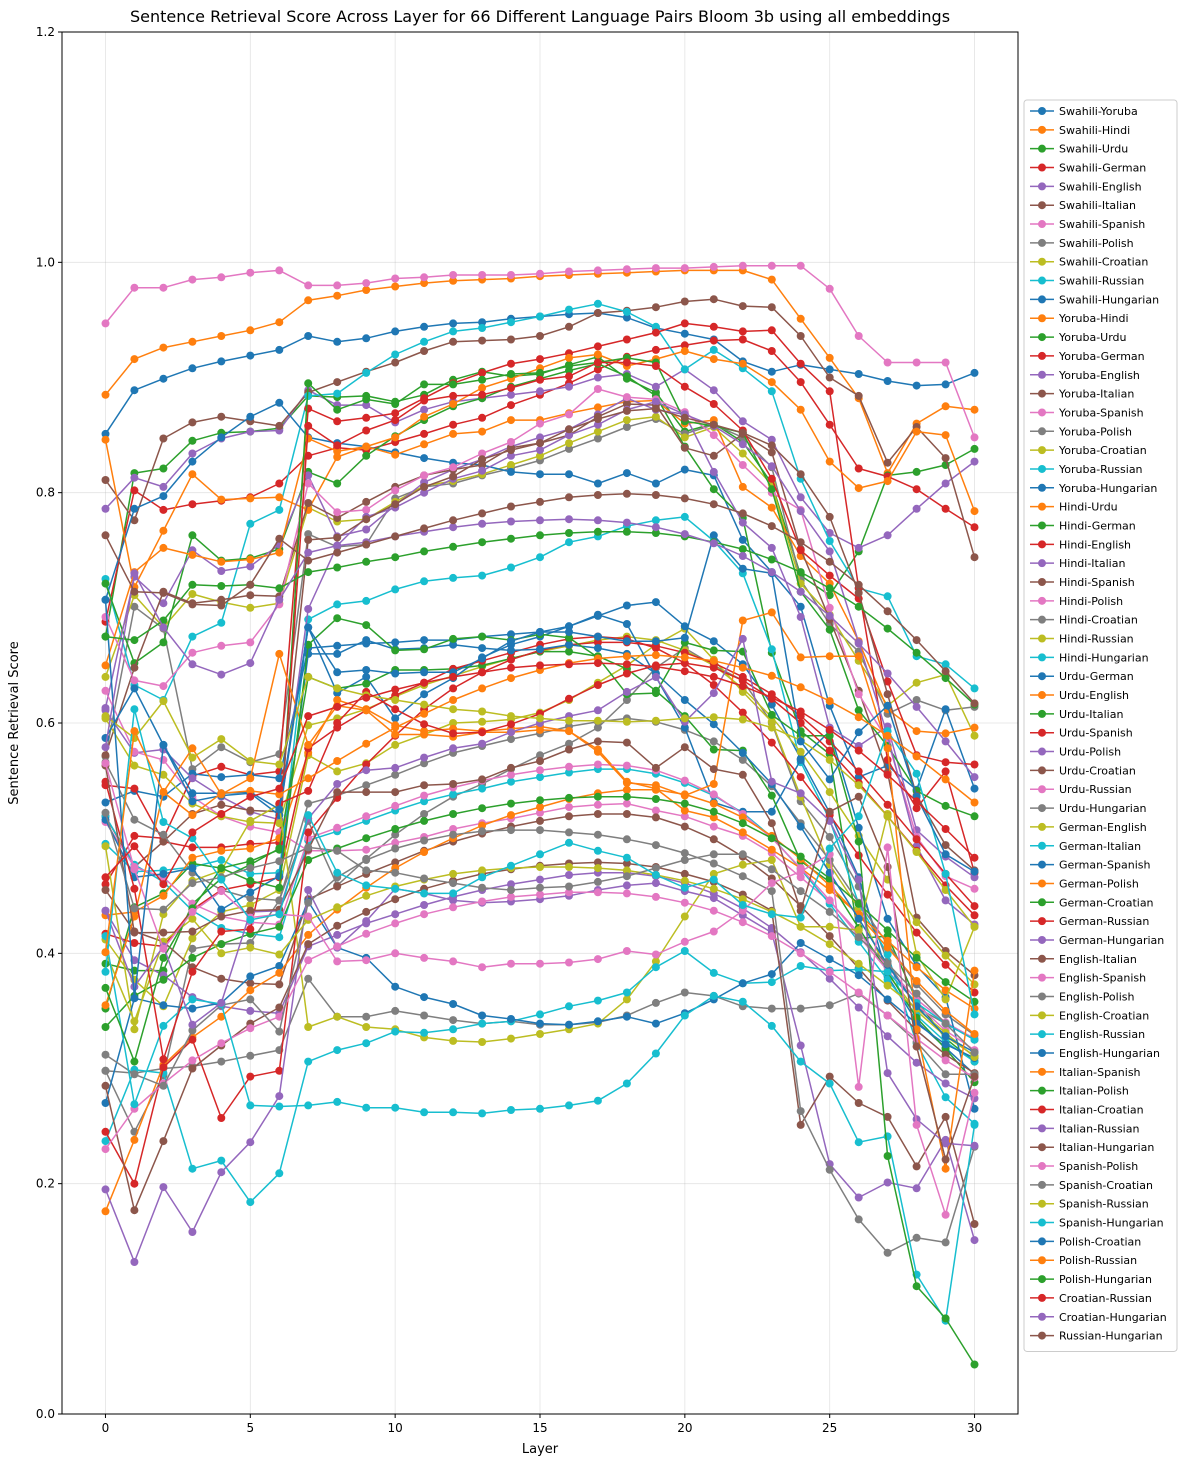 This screenshot has height=1467, width=1189. Describe the element at coordinates (45, 1414) in the screenshot. I see `y-tick-label: 0.0` at that location.